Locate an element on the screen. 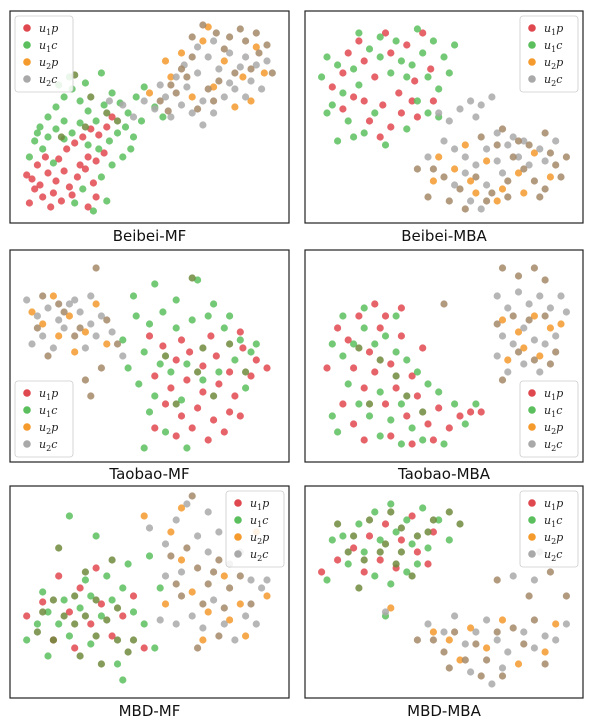 The width and height of the screenshot is (598, 725). scatter-points is located at coordinates (147, 588).